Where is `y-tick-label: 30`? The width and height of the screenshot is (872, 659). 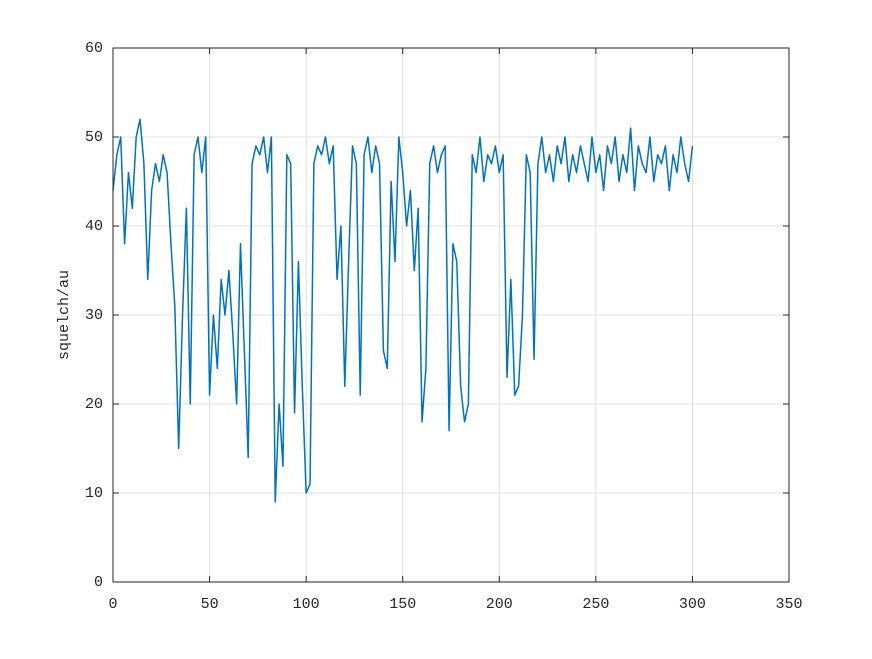
y-tick-label: 30 is located at coordinates (94, 315).